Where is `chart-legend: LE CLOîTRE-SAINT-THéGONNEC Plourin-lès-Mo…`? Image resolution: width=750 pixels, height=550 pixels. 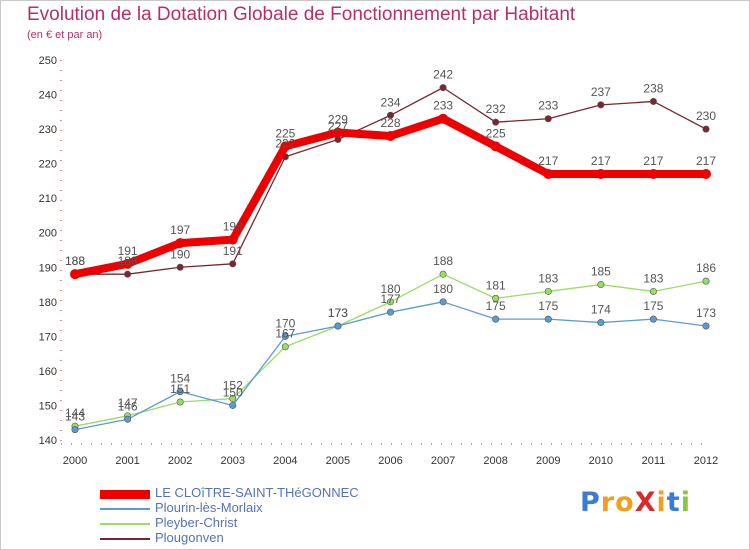 chart-legend: LE CLOîTRE-SAINT-THéGONNEC Plourin-lès-Mo… is located at coordinates (260, 515).